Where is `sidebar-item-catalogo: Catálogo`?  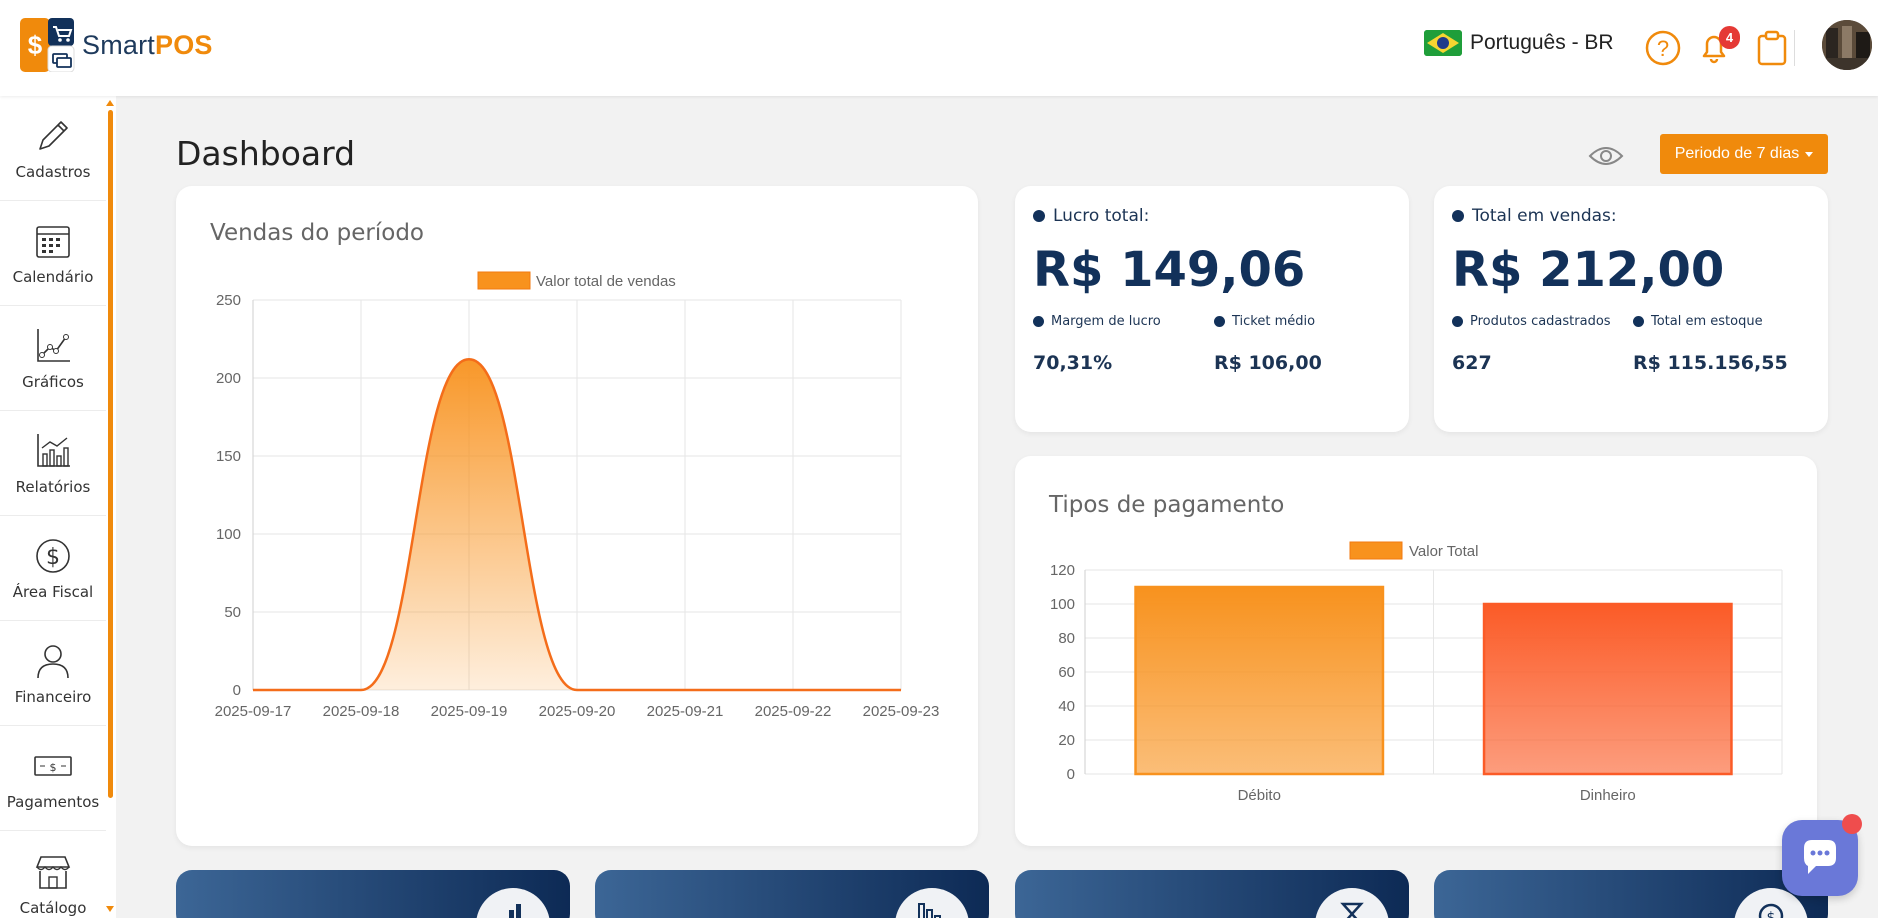 sidebar-item-catalogo: Catálogo is located at coordinates (53, 874).